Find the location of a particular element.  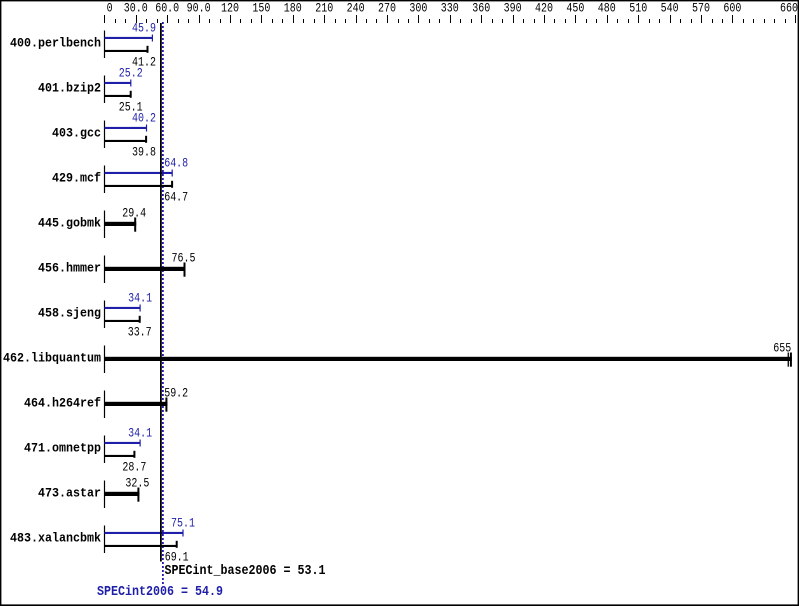

svg-text: 330 is located at coordinates (450, 8).